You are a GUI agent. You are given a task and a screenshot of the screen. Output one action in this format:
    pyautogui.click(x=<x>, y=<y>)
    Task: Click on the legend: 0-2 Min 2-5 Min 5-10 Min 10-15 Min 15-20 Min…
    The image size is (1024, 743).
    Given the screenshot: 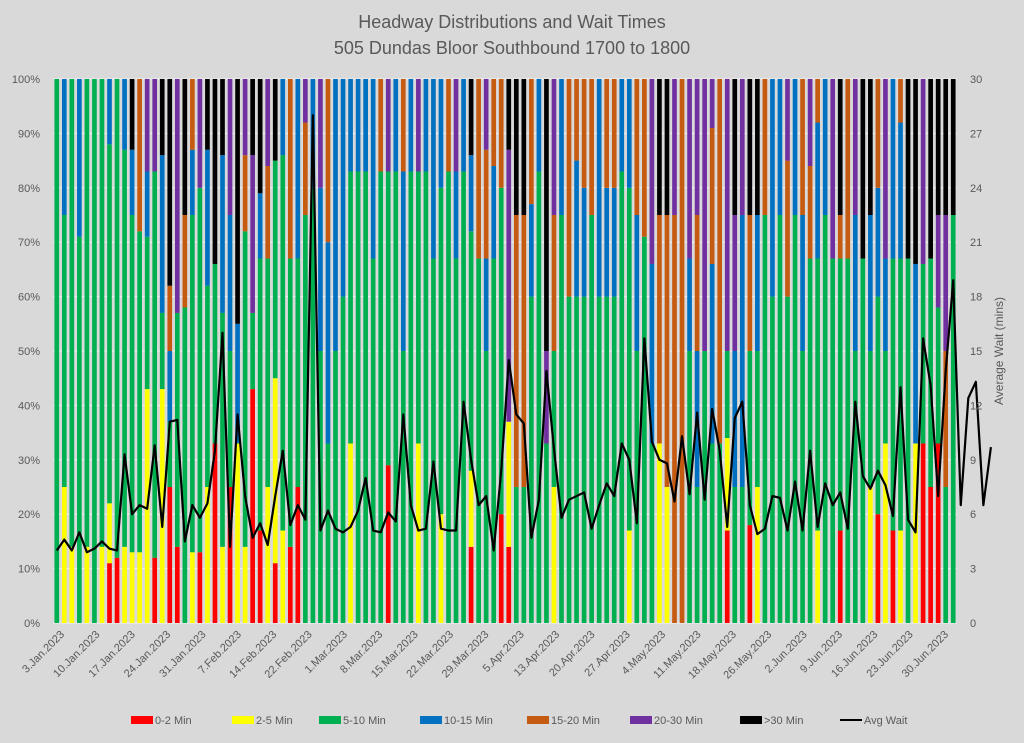 What is the action you would take?
    pyautogui.click(x=519, y=721)
    